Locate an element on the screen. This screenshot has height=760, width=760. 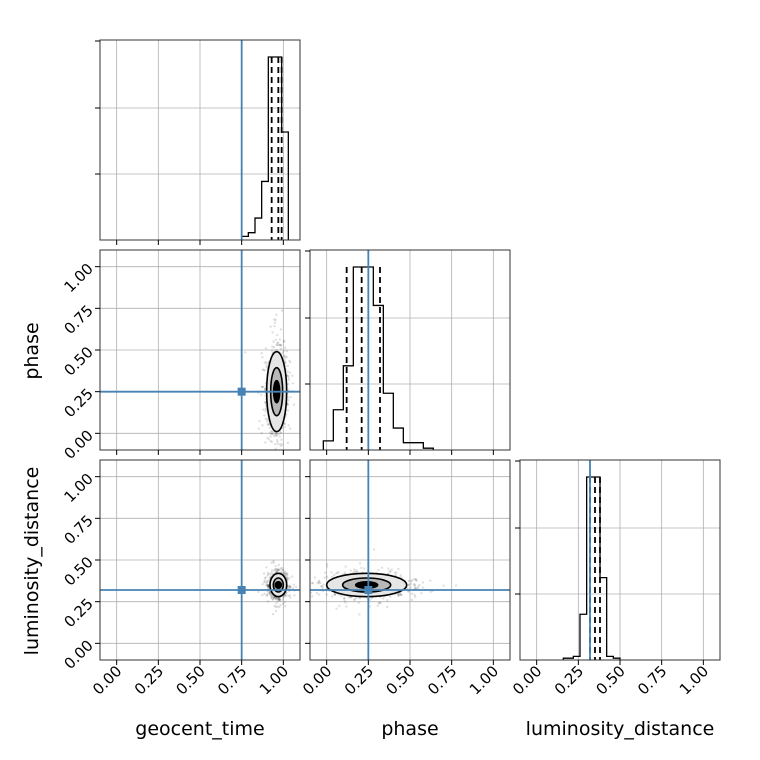
y-tick-label: 0.00 is located at coordinates (78, 654).